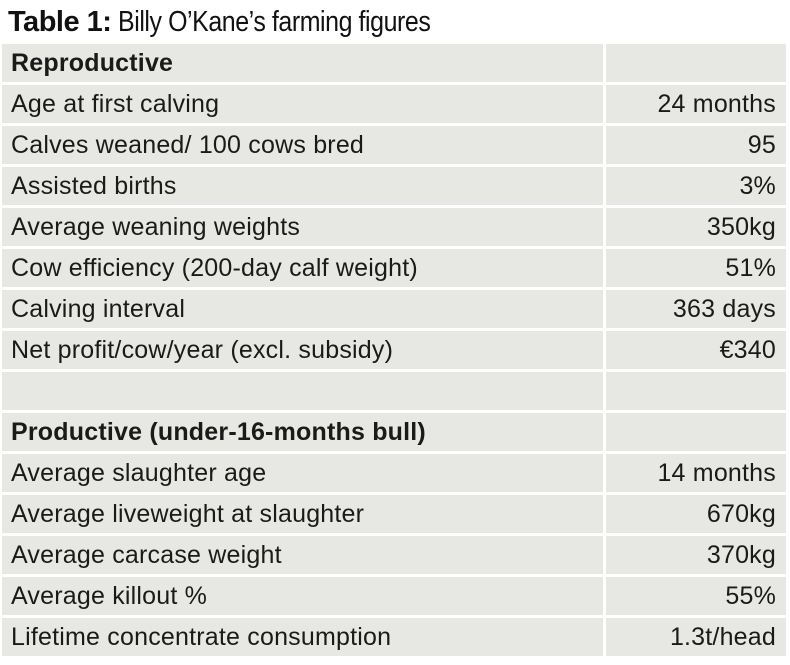 Image resolution: width=790 pixels, height=665 pixels. What do you see at coordinates (302, 473) in the screenshot?
I see `row-label: Average slaughter age` at bounding box center [302, 473].